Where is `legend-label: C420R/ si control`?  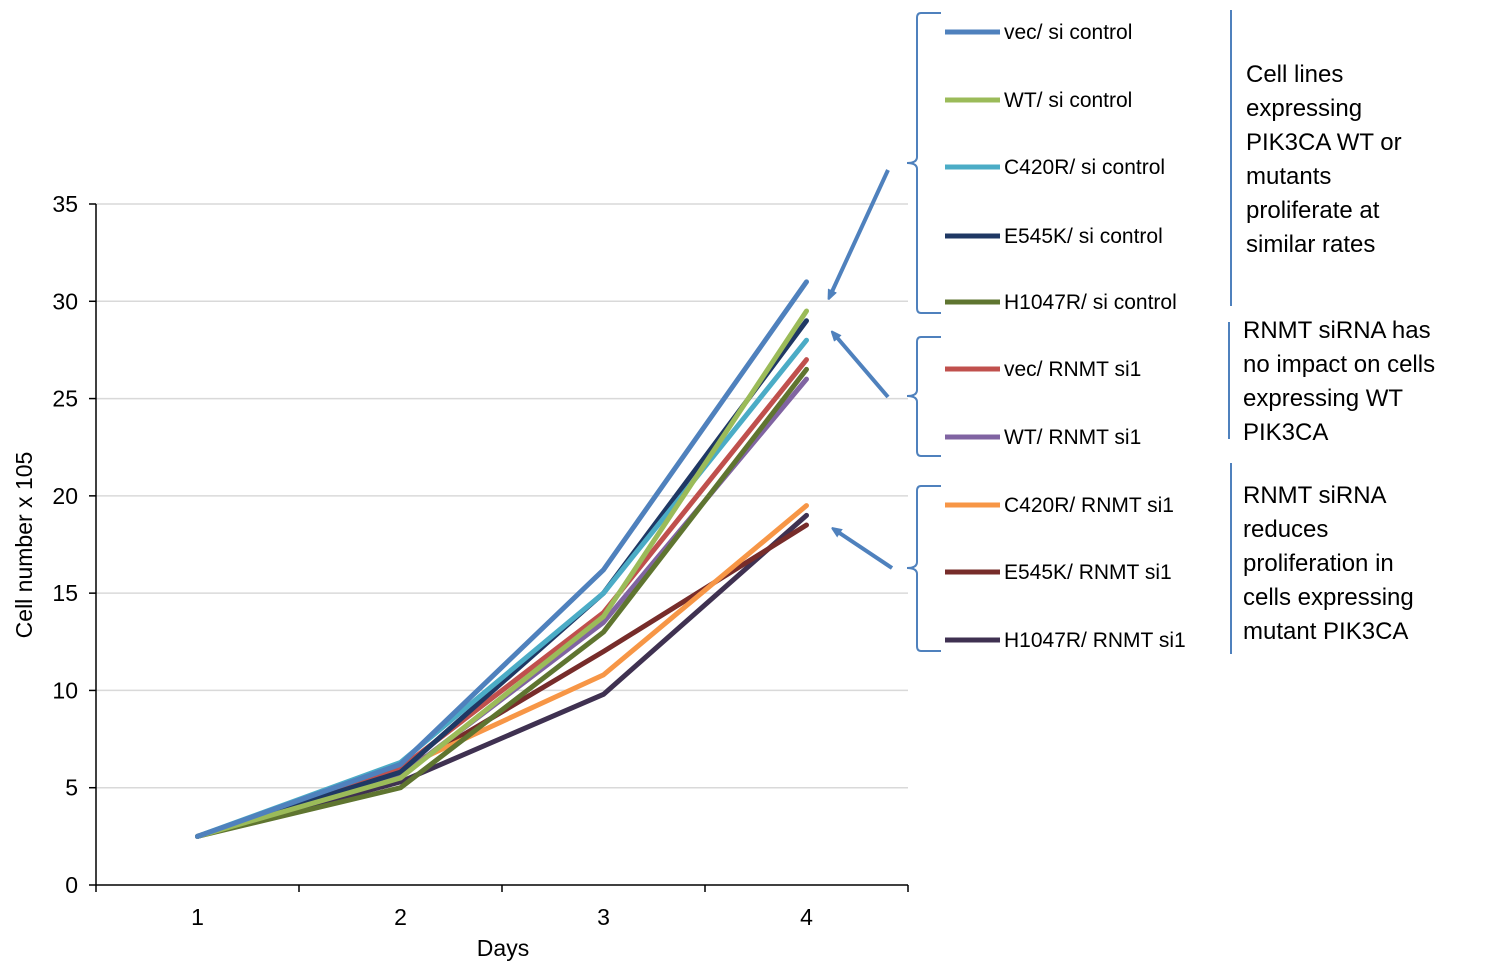
legend-label: C420R/ si control is located at coordinates (1084, 167).